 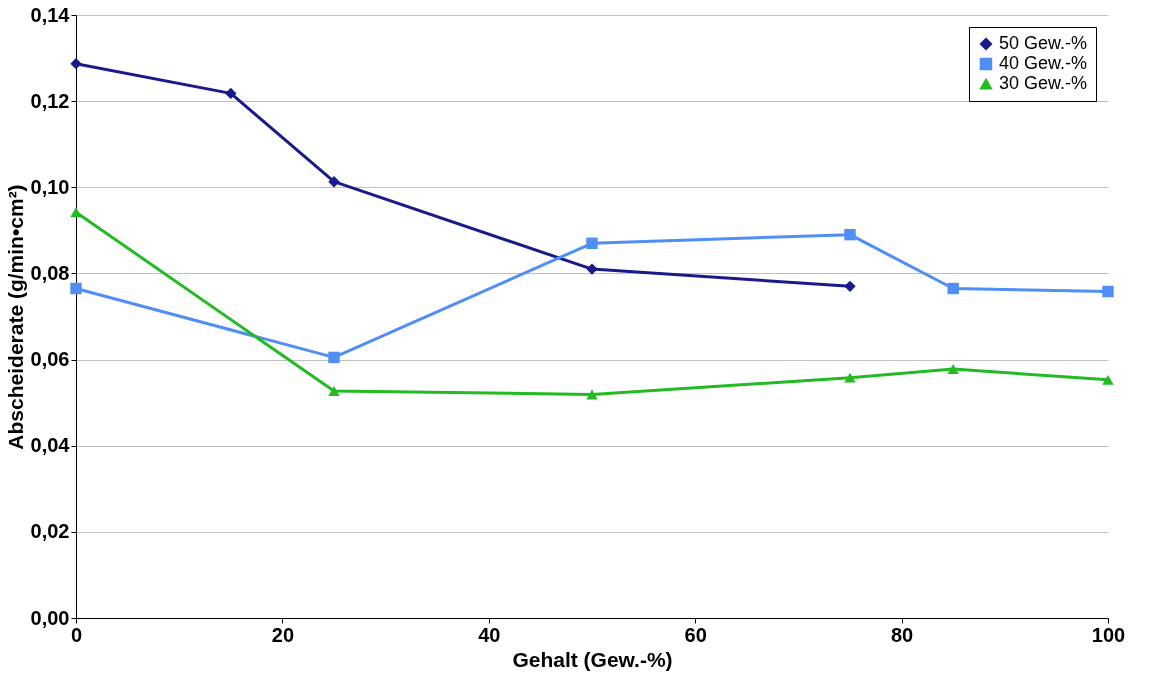 What do you see at coordinates (1043, 43) in the screenshot?
I see `legend-label: 50 Gew.-%` at bounding box center [1043, 43].